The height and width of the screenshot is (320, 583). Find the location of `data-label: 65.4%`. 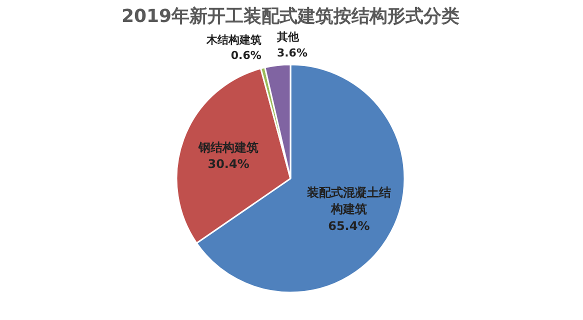

data-label: 65.4% is located at coordinates (349, 226).